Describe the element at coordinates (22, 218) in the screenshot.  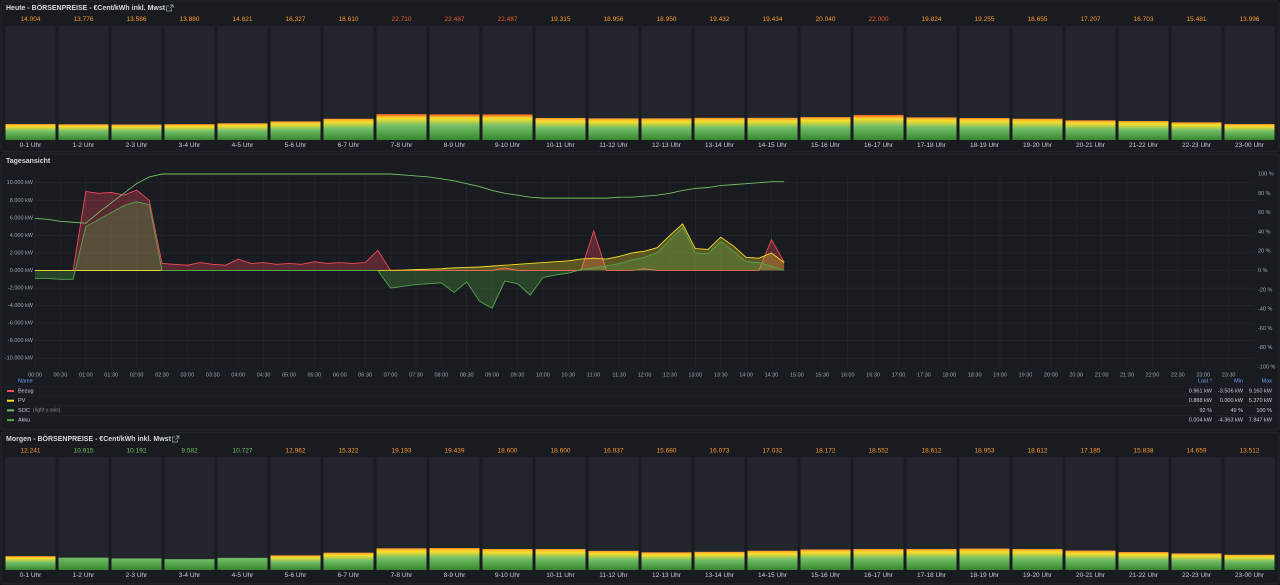
I see `y-tick-label: 6.000 kW` at that location.